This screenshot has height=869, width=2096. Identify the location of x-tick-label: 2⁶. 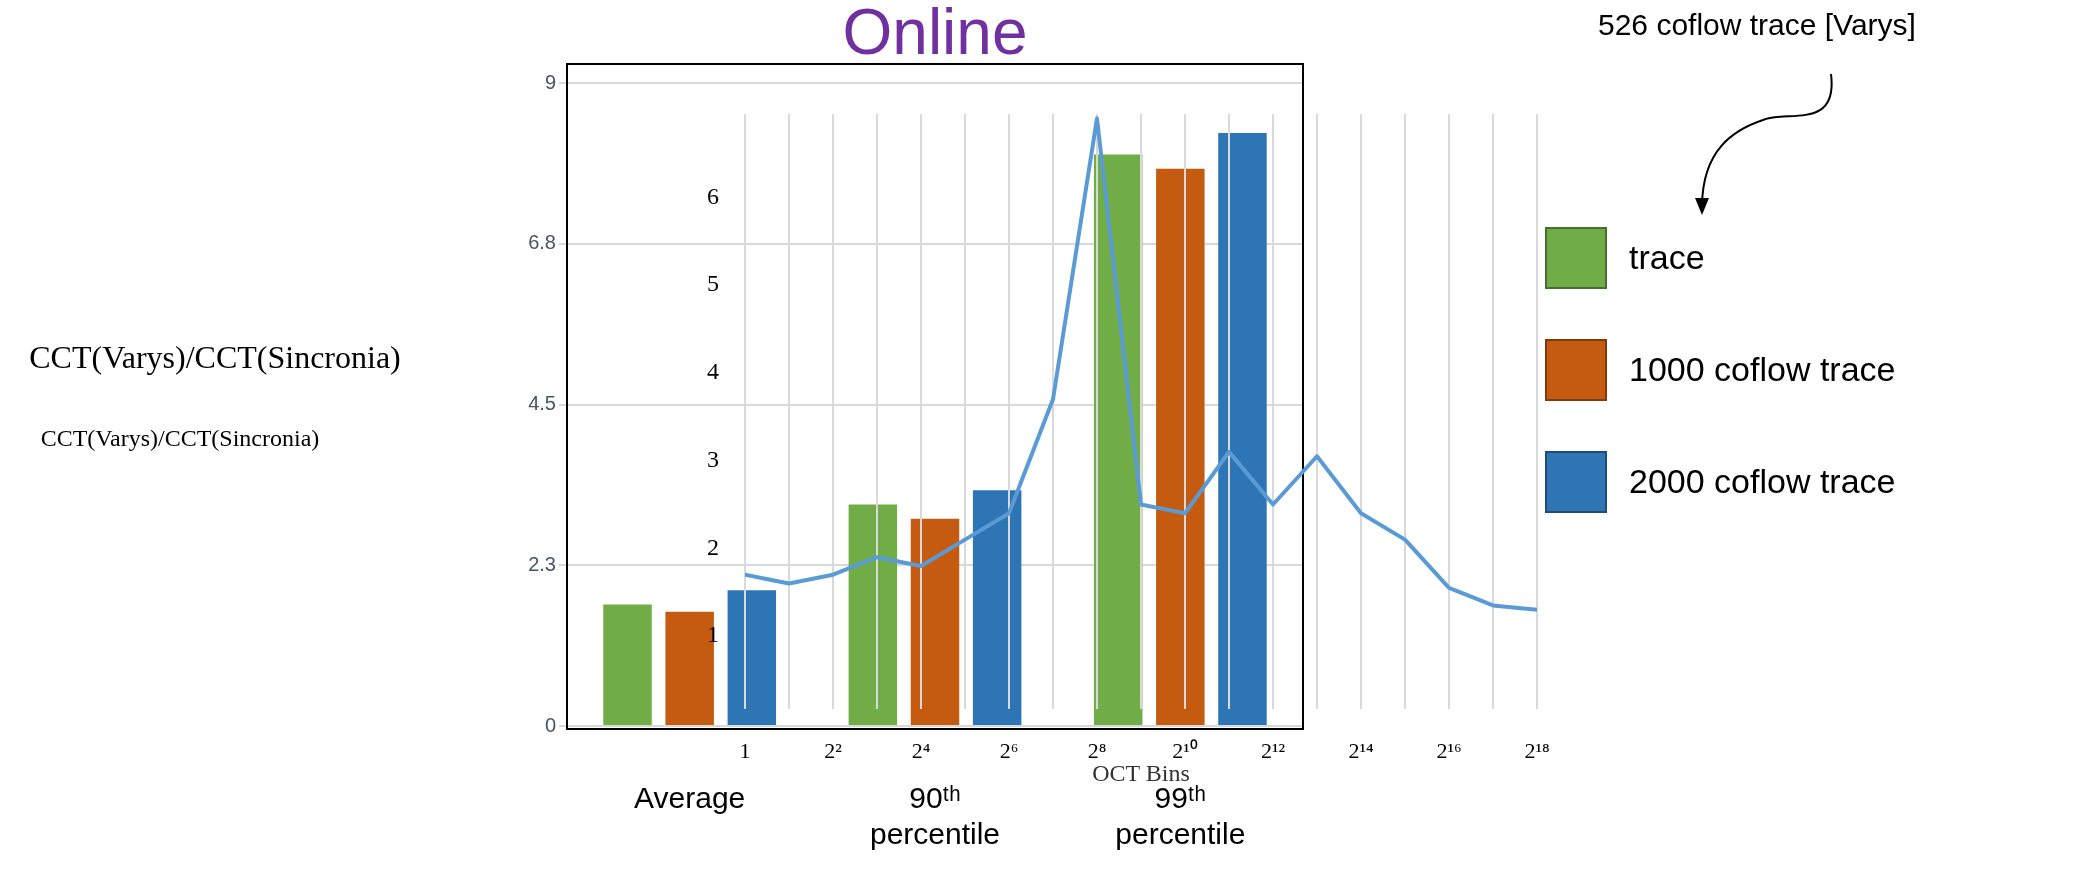
(1009, 750).